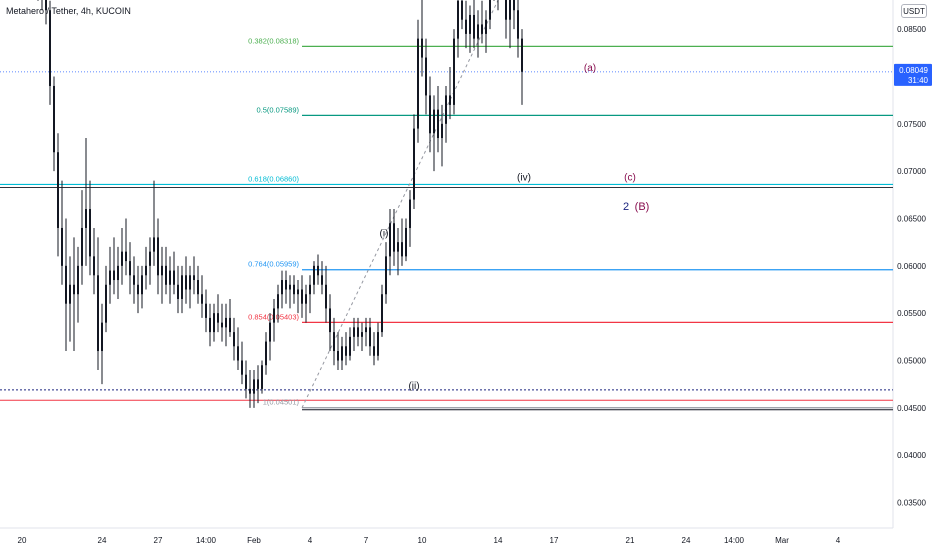  I want to click on fib-level-label: 0.618(0.06860), so click(273, 178).